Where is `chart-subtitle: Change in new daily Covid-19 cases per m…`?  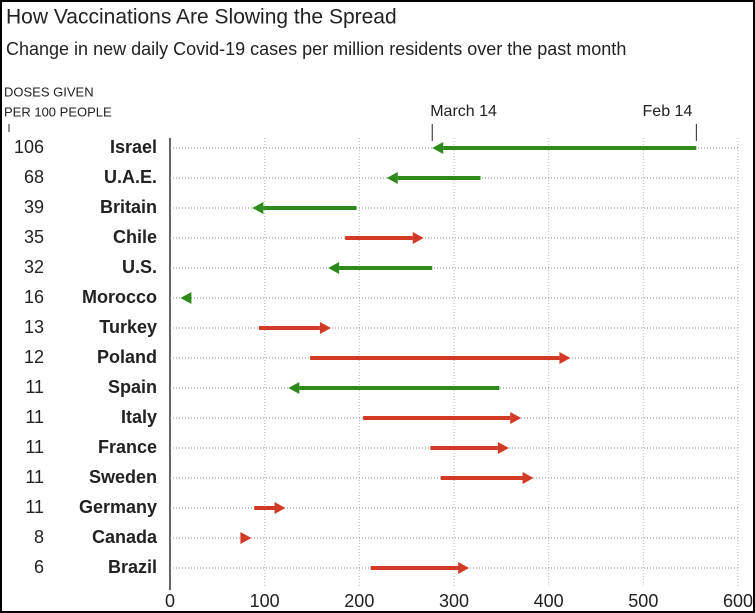 chart-subtitle: Change in new daily Covid-19 cases per m… is located at coordinates (316, 49).